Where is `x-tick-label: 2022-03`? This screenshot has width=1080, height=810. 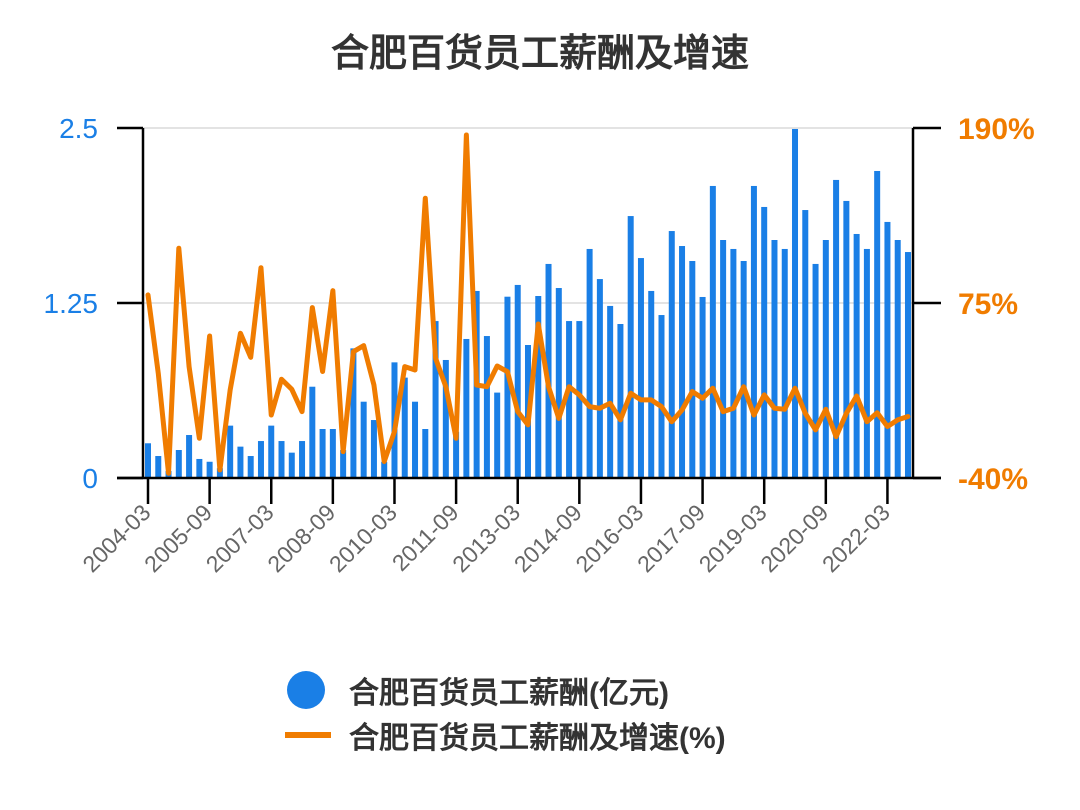
x-tick-label: 2022-03 is located at coordinates (856, 538).